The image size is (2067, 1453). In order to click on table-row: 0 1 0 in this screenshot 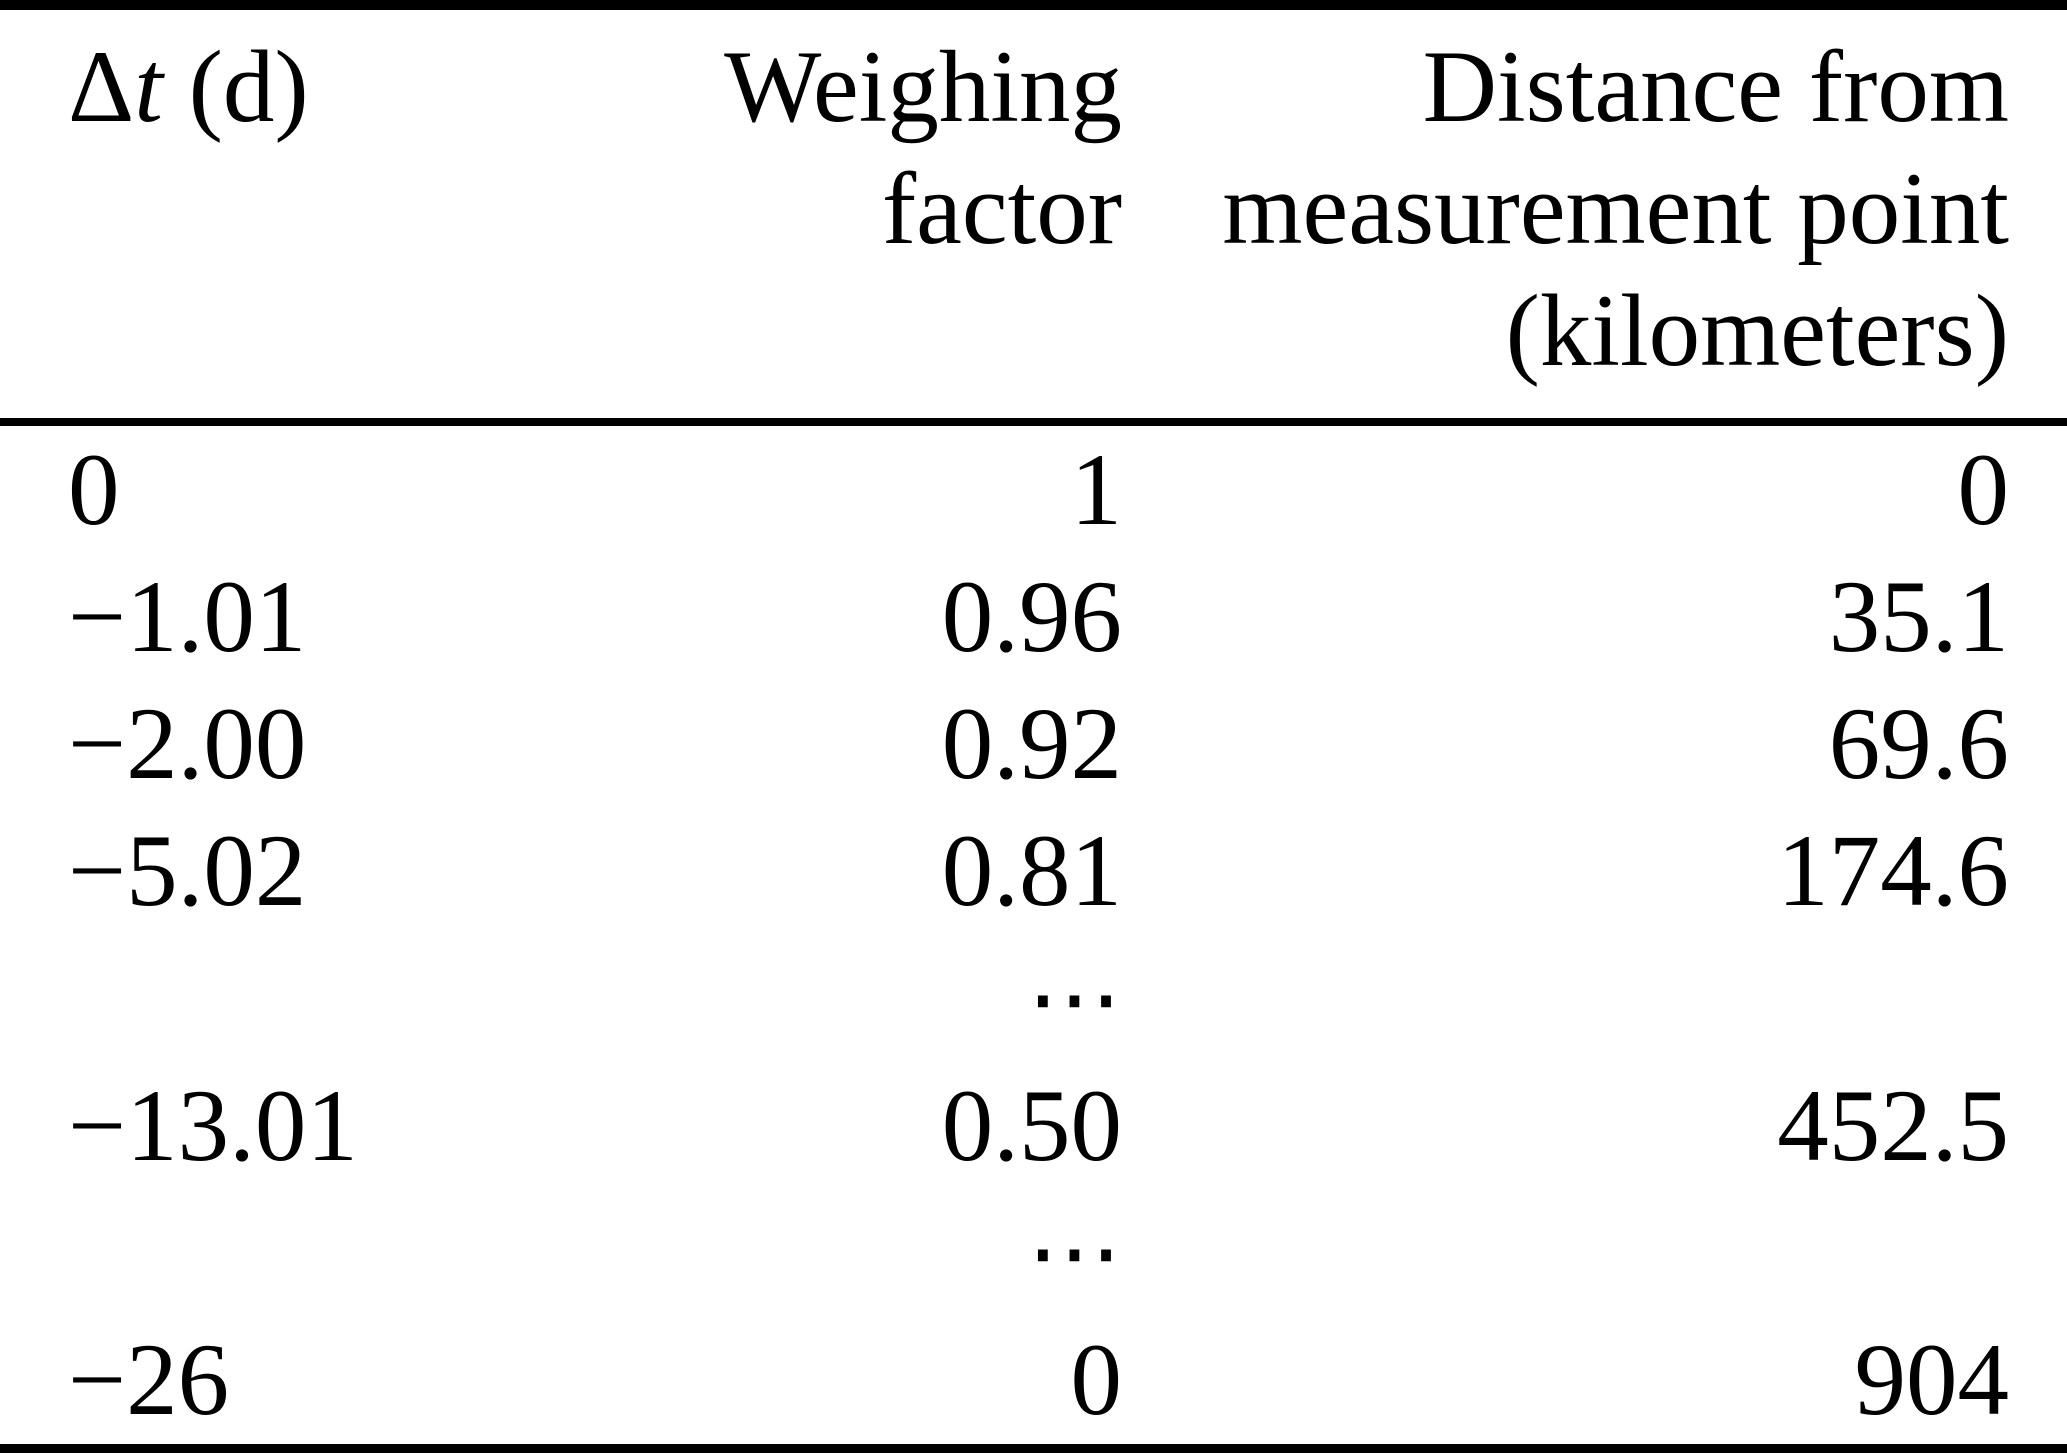, I will do `click(1033, 487)`.